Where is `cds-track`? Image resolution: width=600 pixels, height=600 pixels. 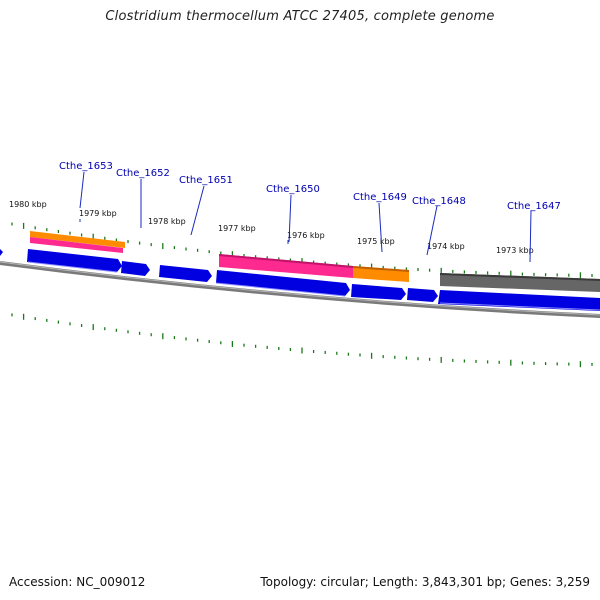
cds-track is located at coordinates (315, 261).